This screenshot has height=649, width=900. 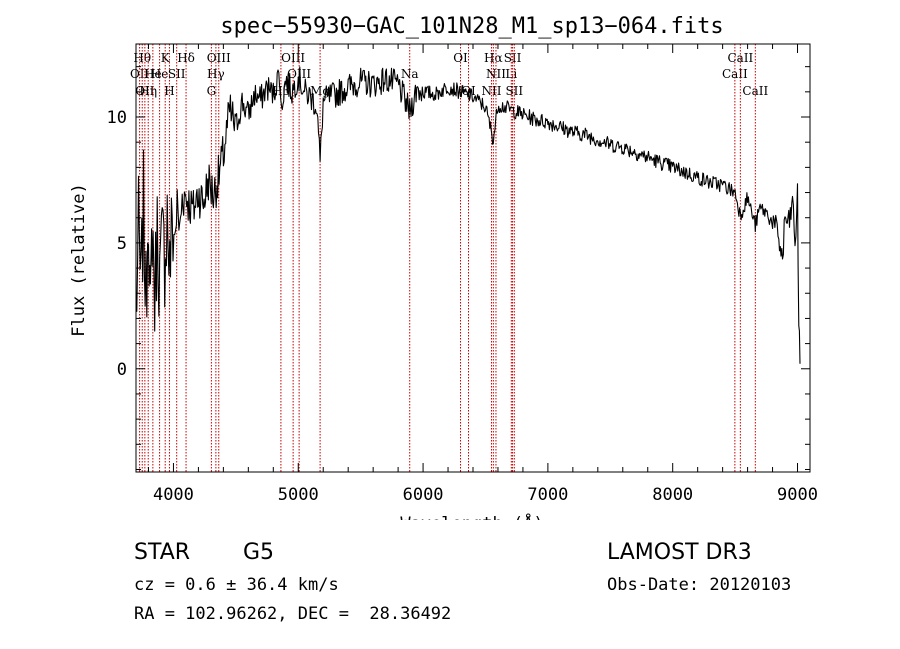 I want to click on x-axis-label: Wavelength (Å), so click(x=471, y=516).